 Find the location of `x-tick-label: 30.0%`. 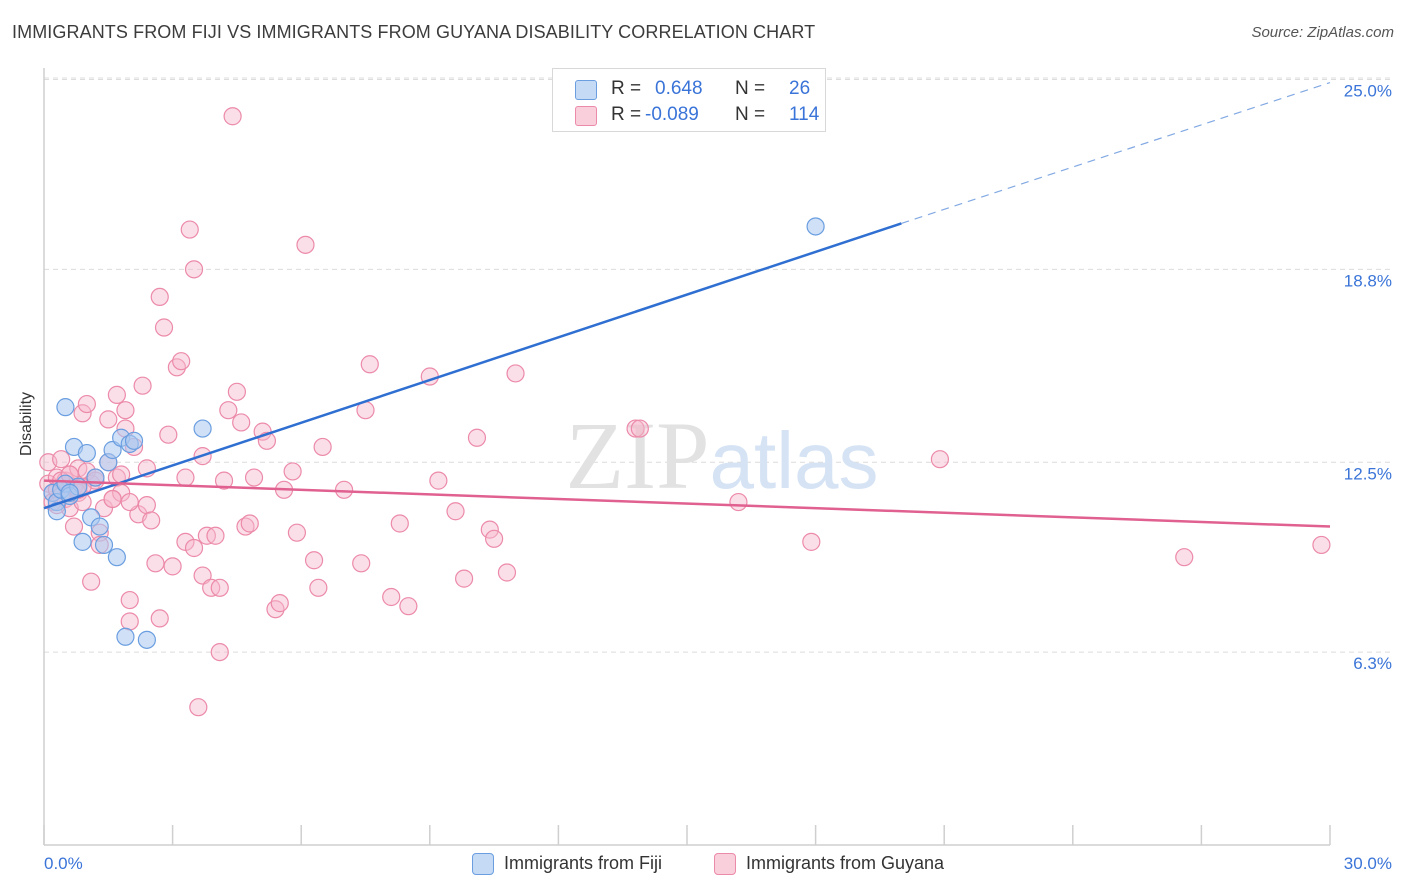

x-tick-label: 30.0% is located at coordinates (1368, 863).